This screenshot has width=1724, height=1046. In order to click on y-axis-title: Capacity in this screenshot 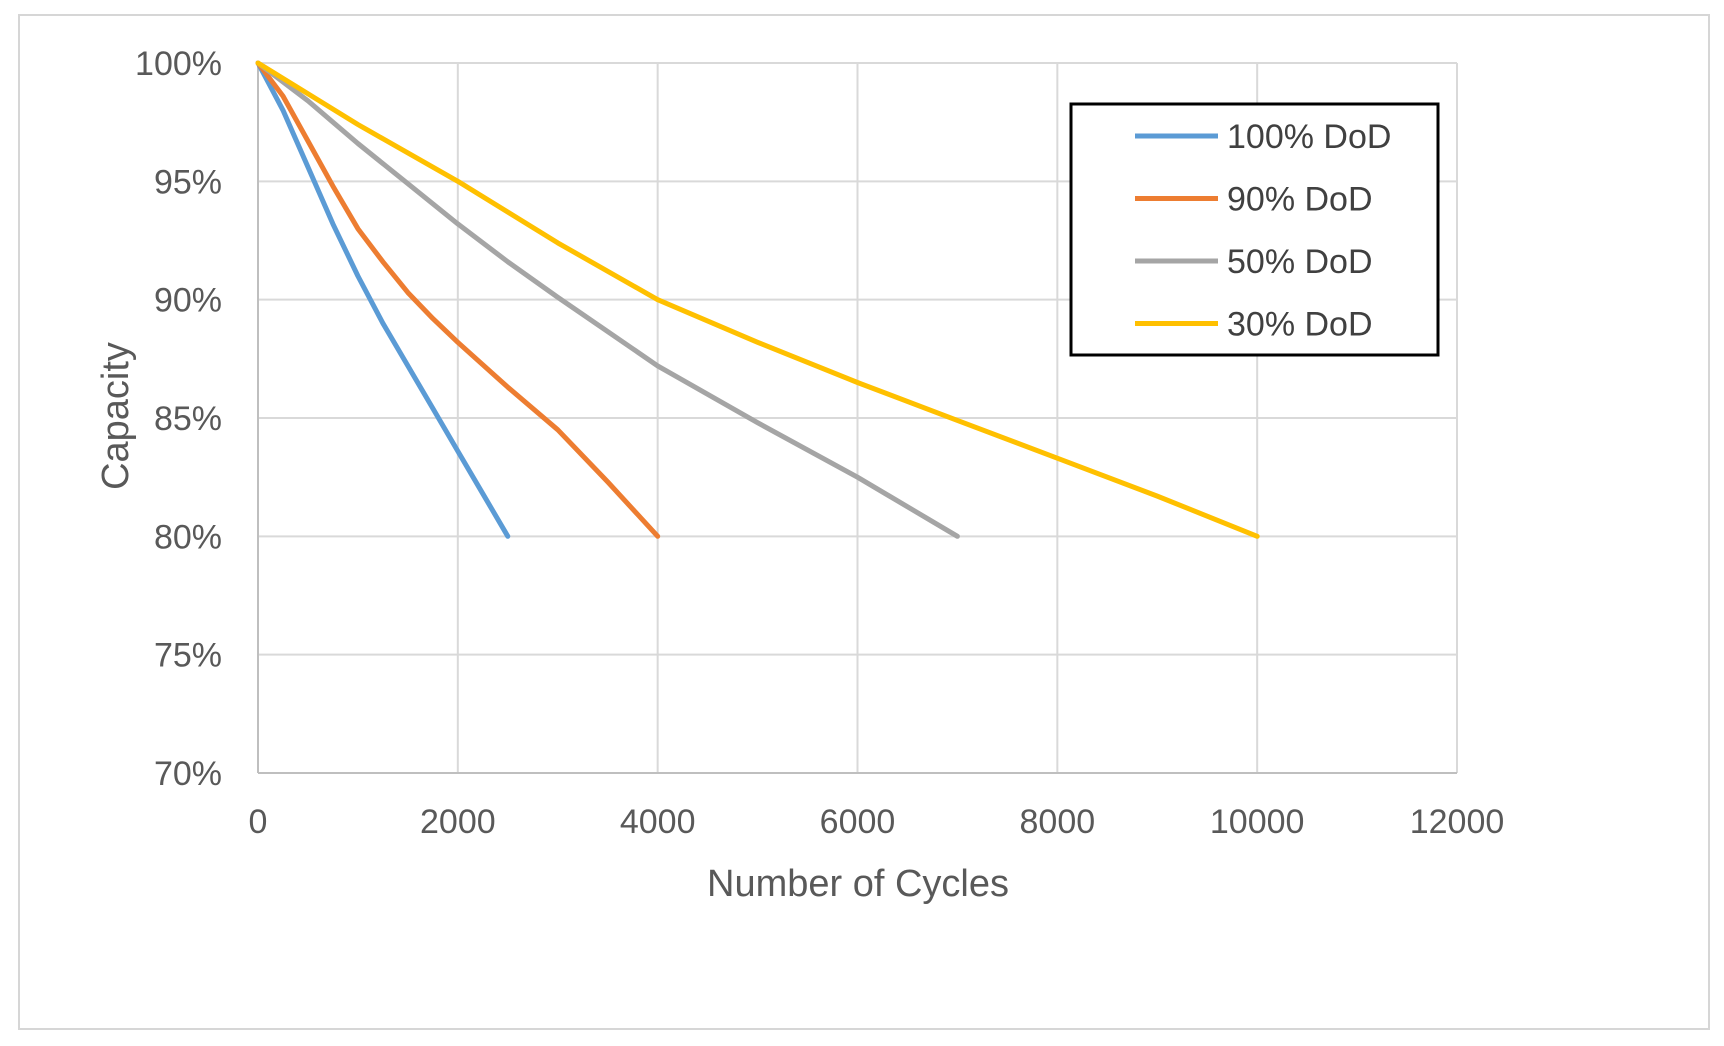, I will do `click(116, 416)`.